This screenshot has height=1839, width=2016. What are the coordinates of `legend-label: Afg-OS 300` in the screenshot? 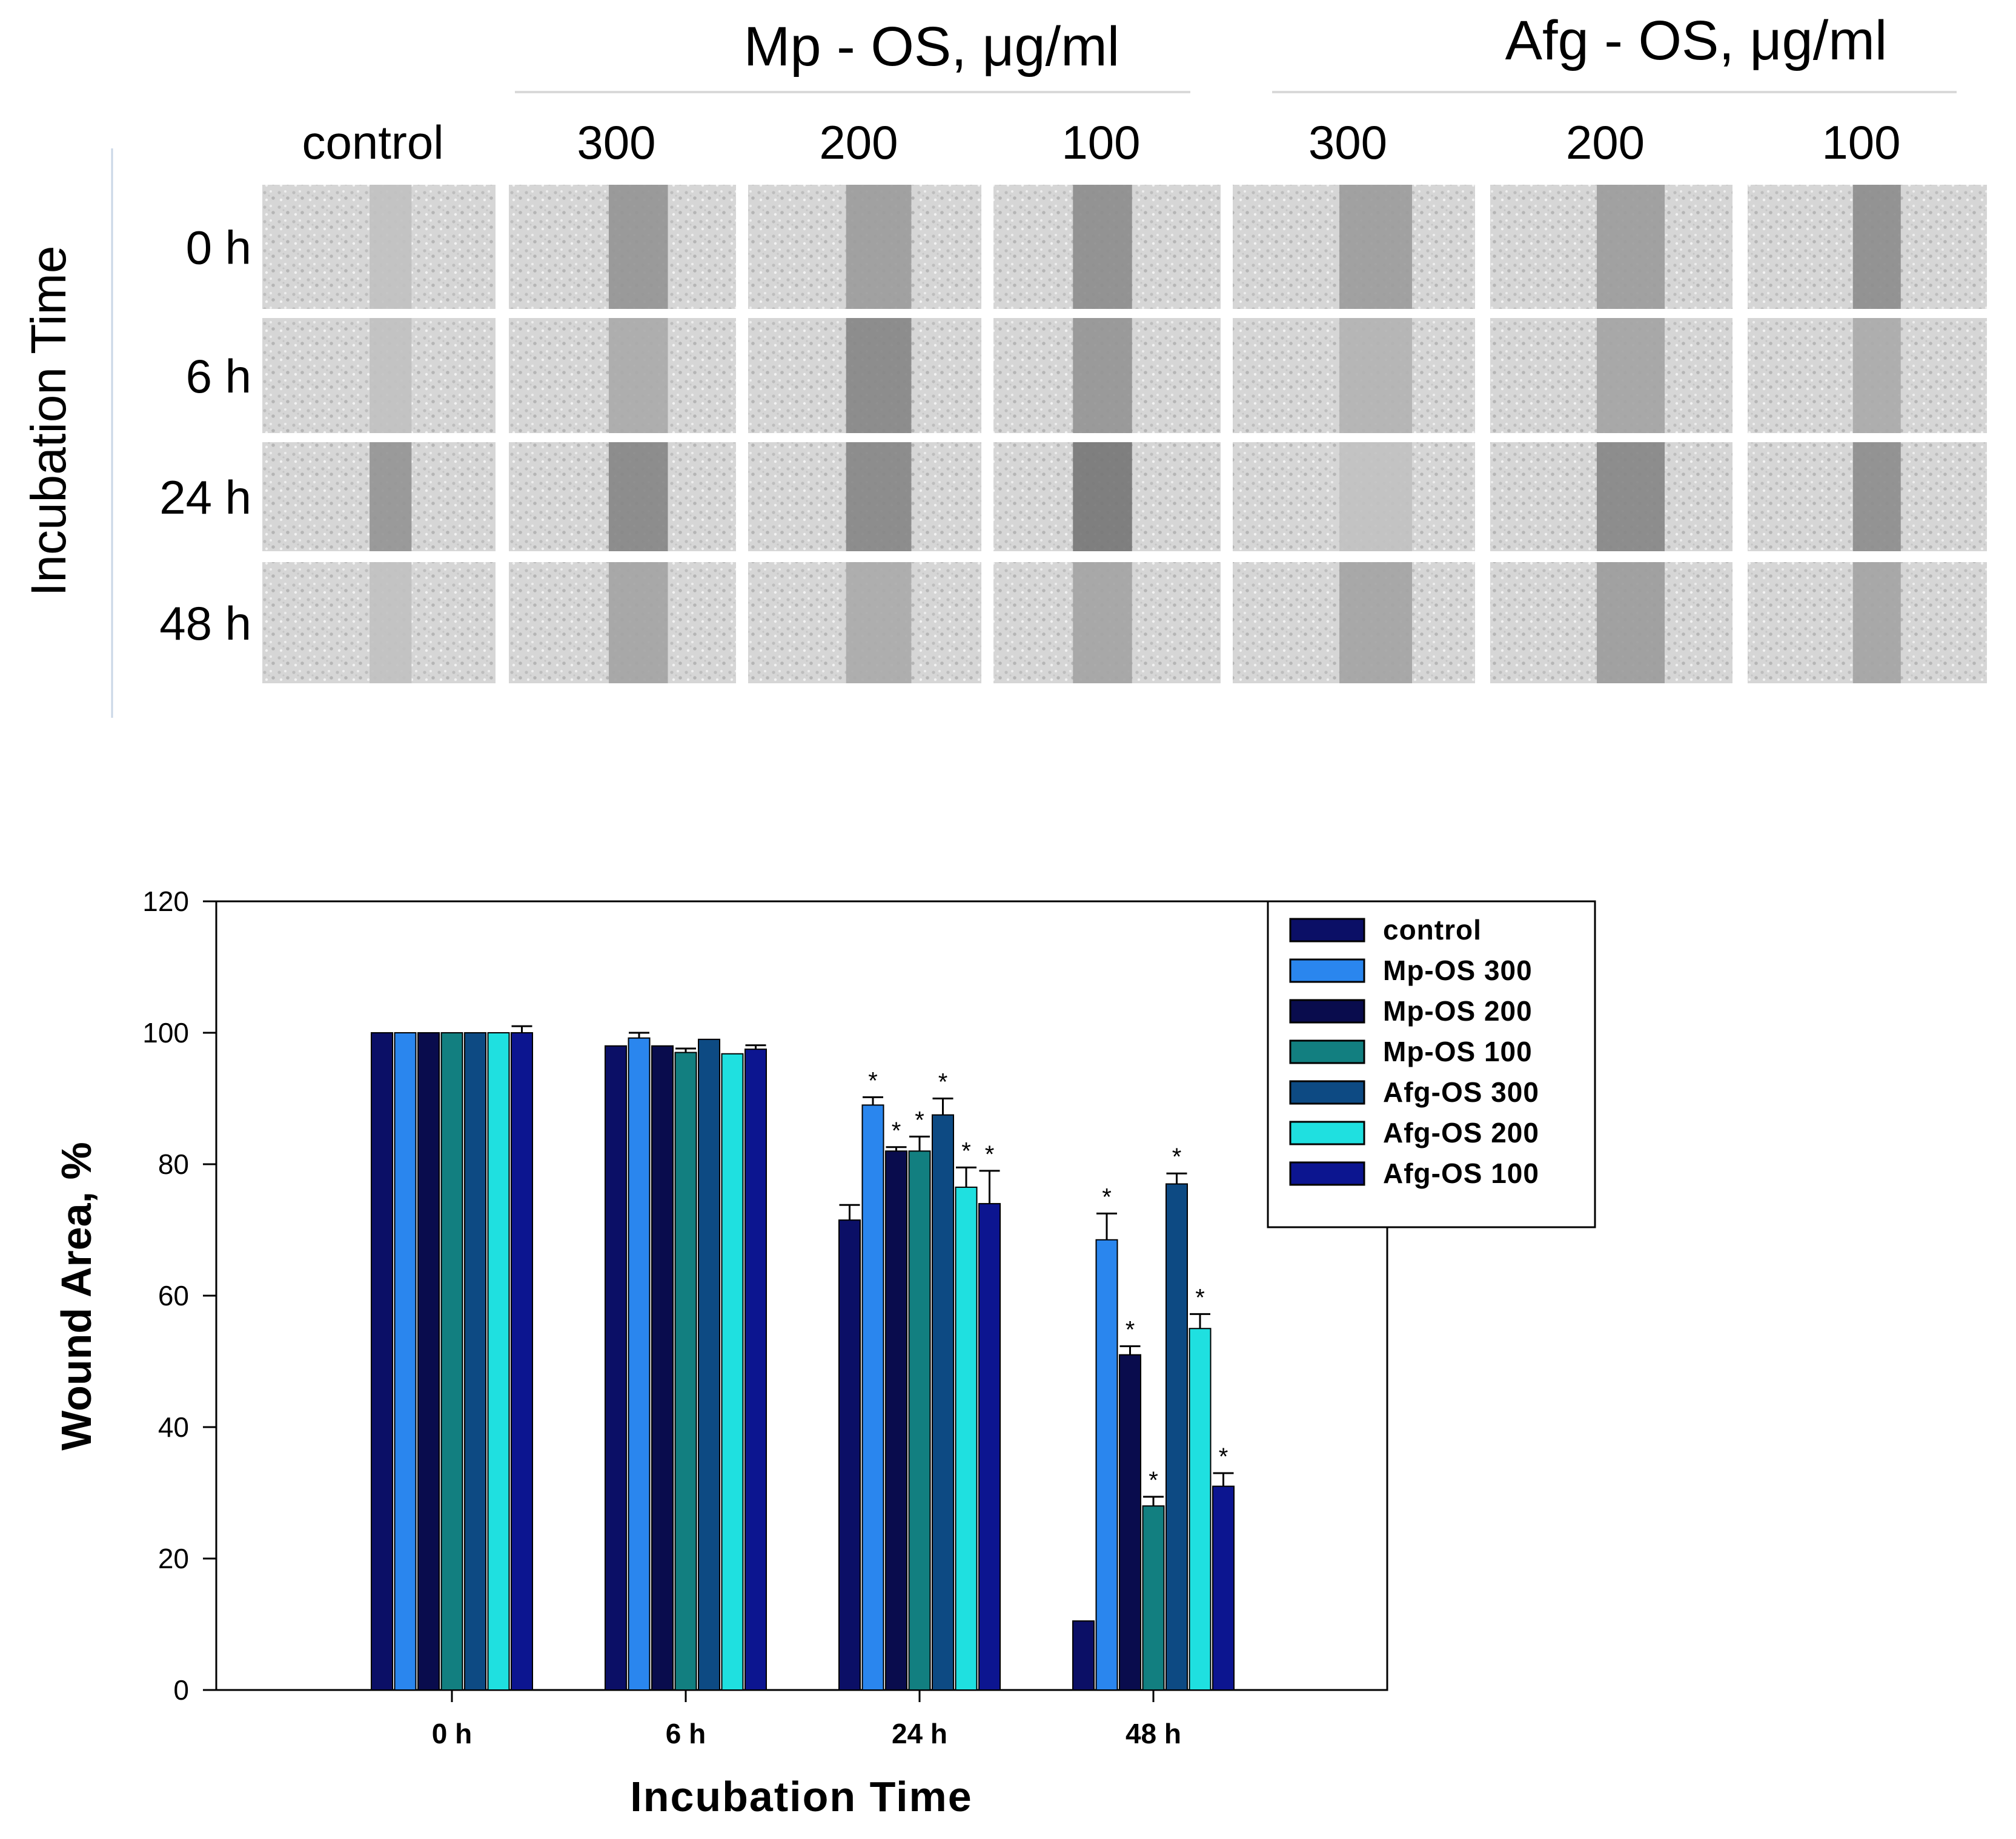 It's located at (1461, 1092).